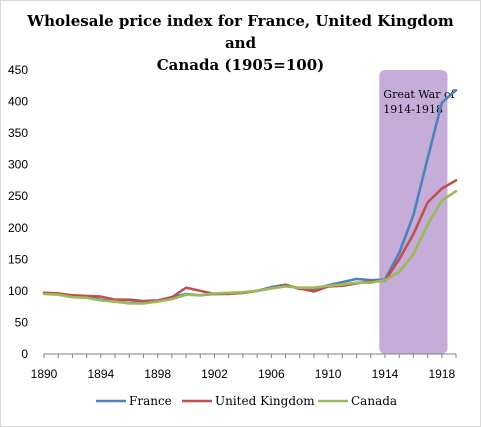 This screenshot has height=427, width=481. What do you see at coordinates (24, 354) in the screenshot?
I see `y-tick-label: 0` at bounding box center [24, 354].